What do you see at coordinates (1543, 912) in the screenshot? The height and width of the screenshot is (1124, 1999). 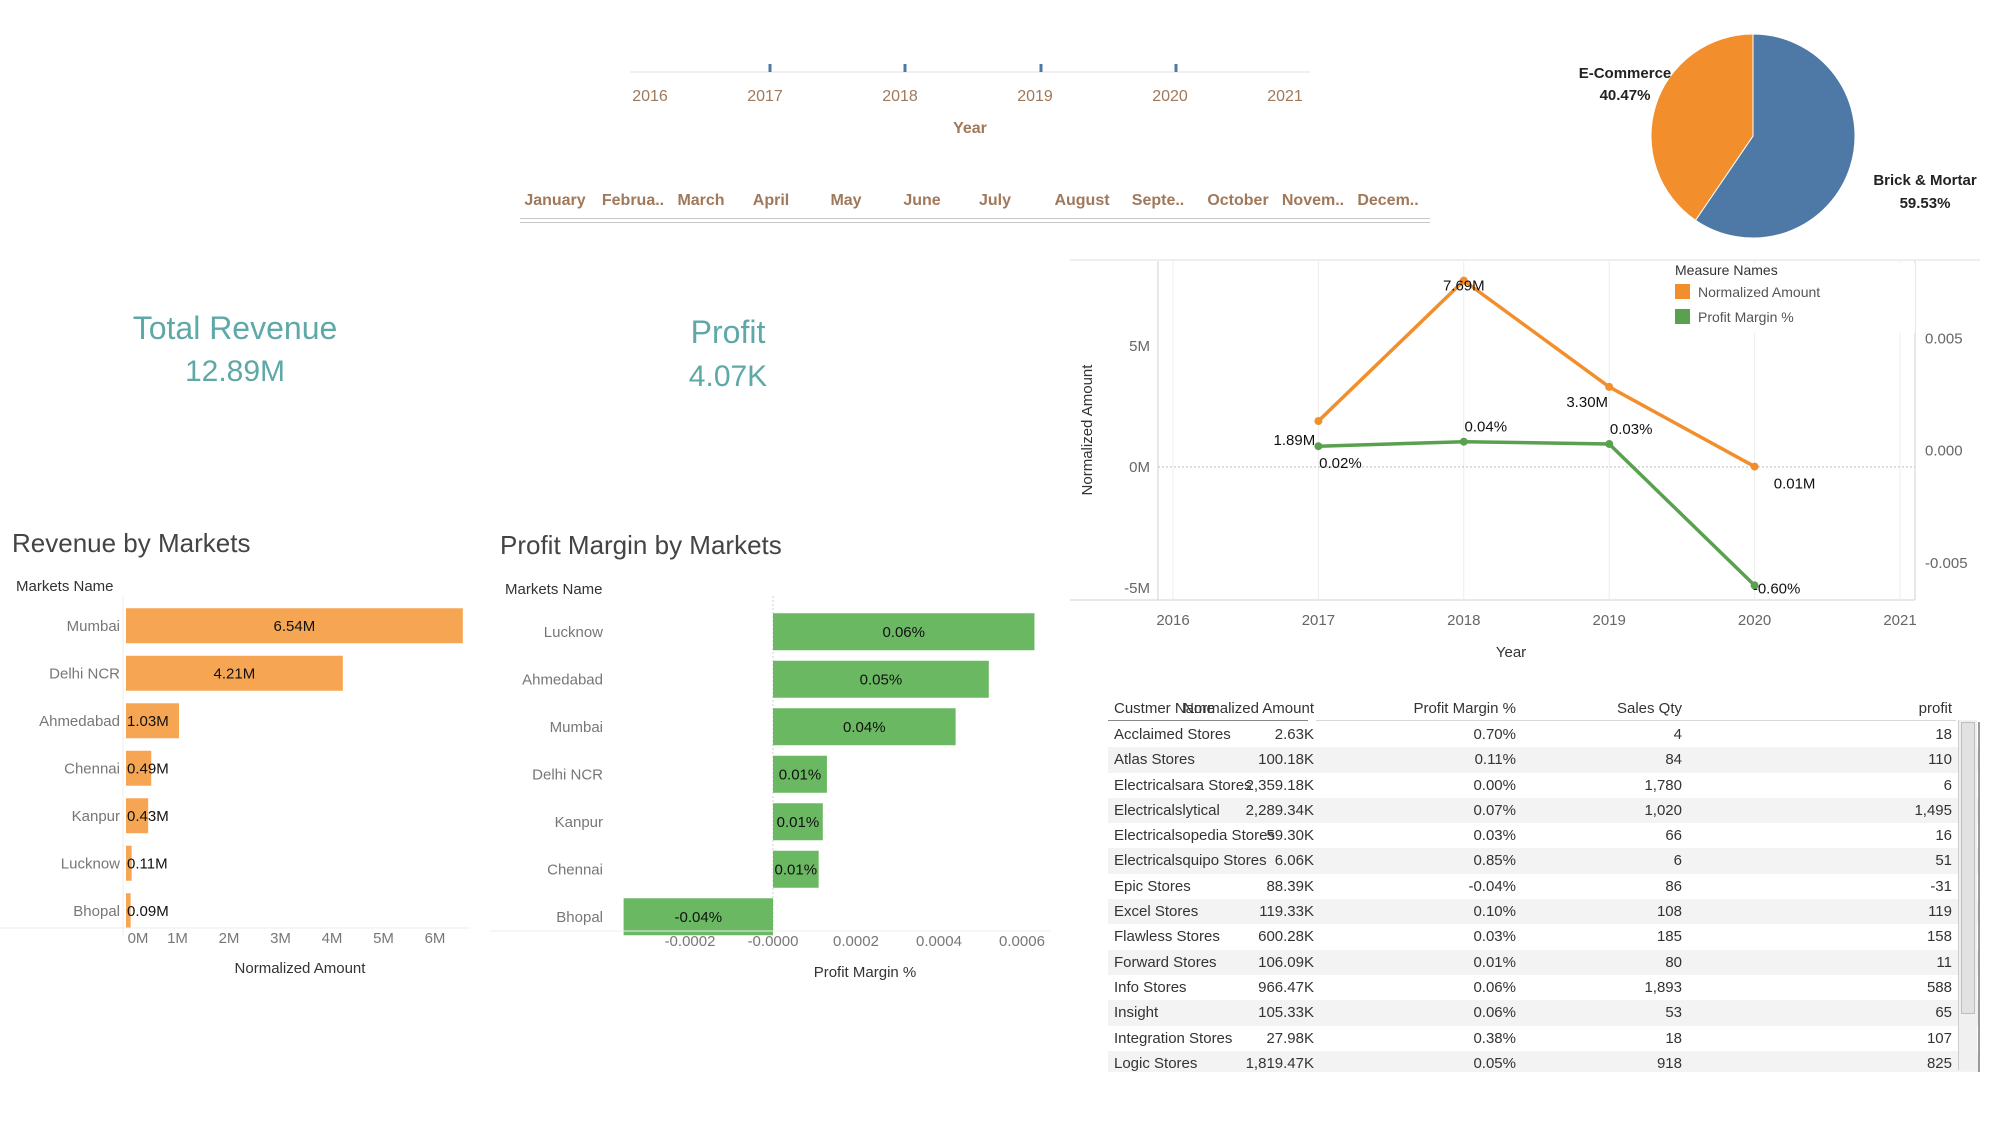 I see `table-row: Excel Stores 119.33K 0.10% 108 119` at bounding box center [1543, 912].